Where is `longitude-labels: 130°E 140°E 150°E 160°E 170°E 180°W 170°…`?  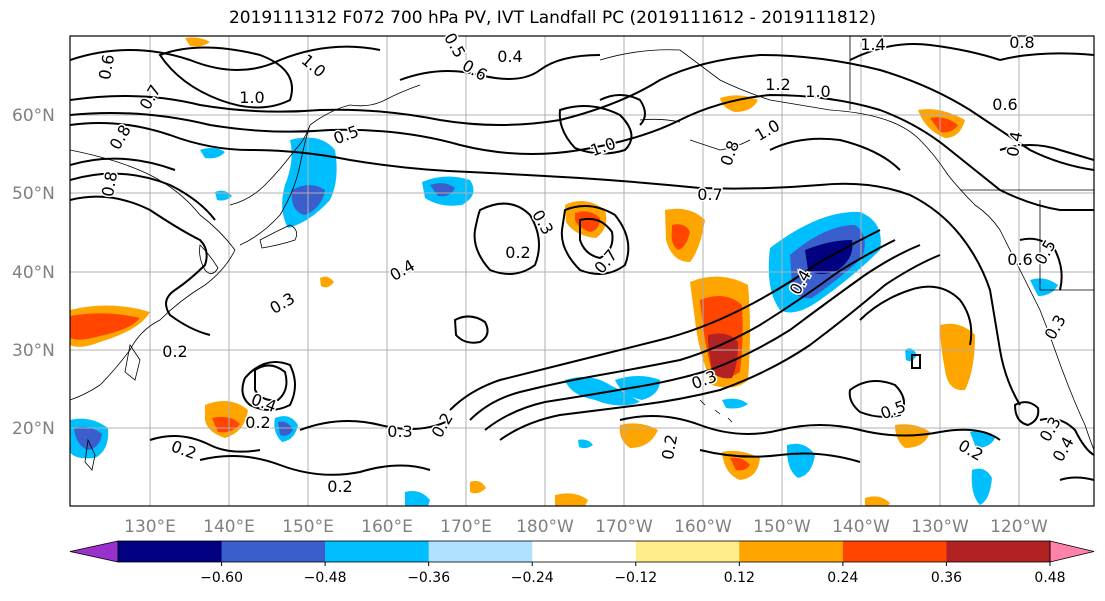 longitude-labels: 130°E 140°E 150°E 160°E 170°E 180°W 170°… is located at coordinates (586, 527).